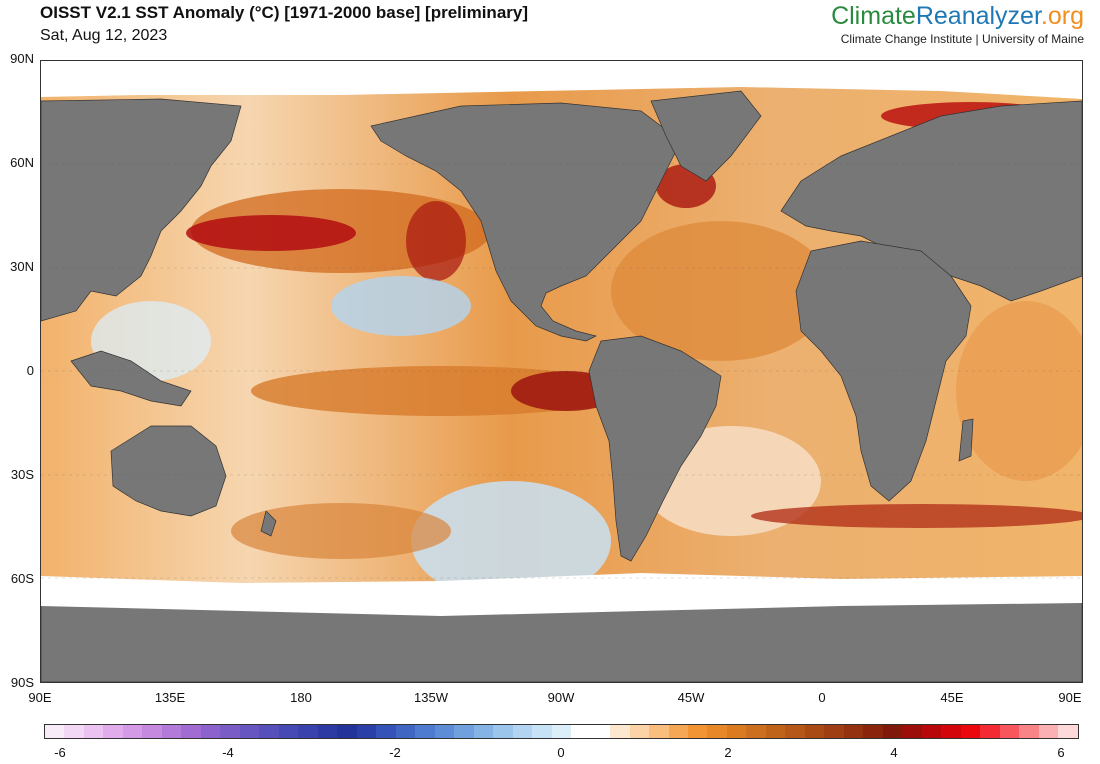 The height and width of the screenshot is (764, 1100). I want to click on madagascar-landmass, so click(966, 440).